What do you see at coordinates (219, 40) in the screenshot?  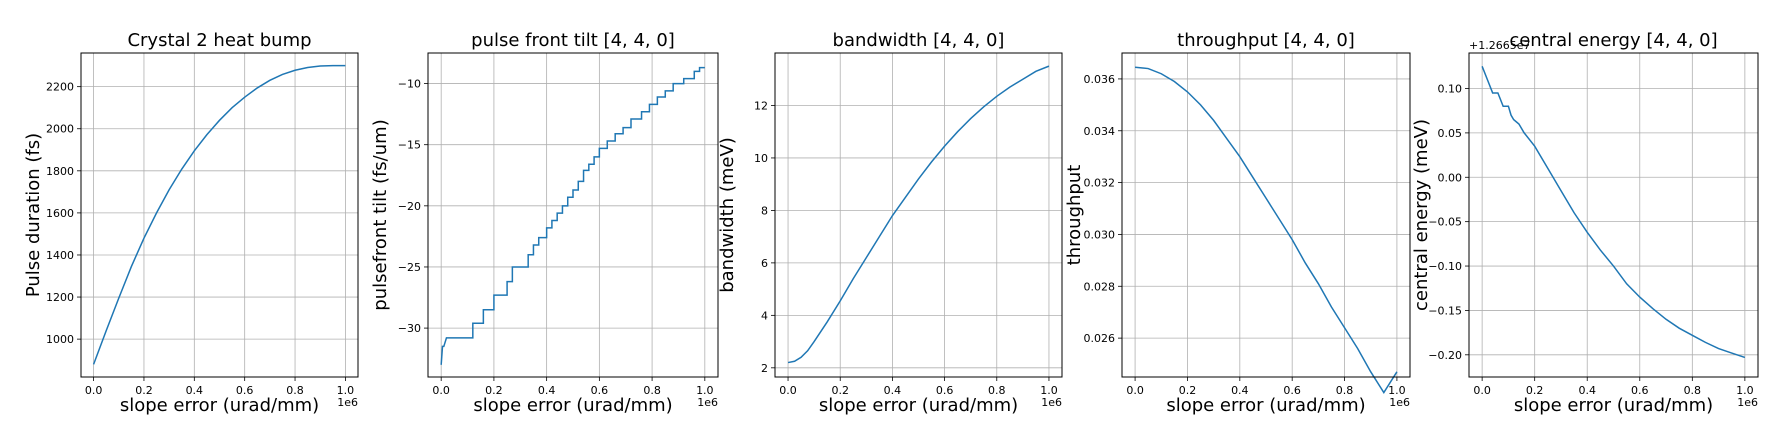 I see `chart-title: Crystal 2 heat bump` at bounding box center [219, 40].